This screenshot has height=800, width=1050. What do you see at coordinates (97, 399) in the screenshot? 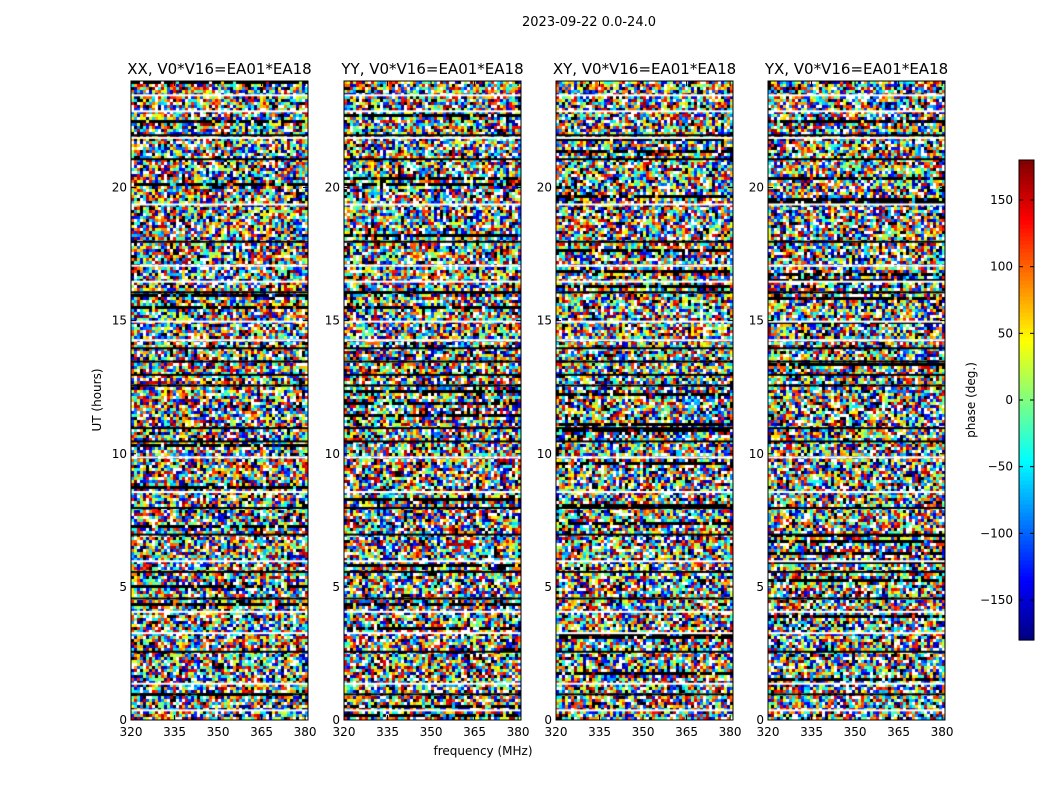
I see `y-axis-label: UT (hours)` at bounding box center [97, 399].